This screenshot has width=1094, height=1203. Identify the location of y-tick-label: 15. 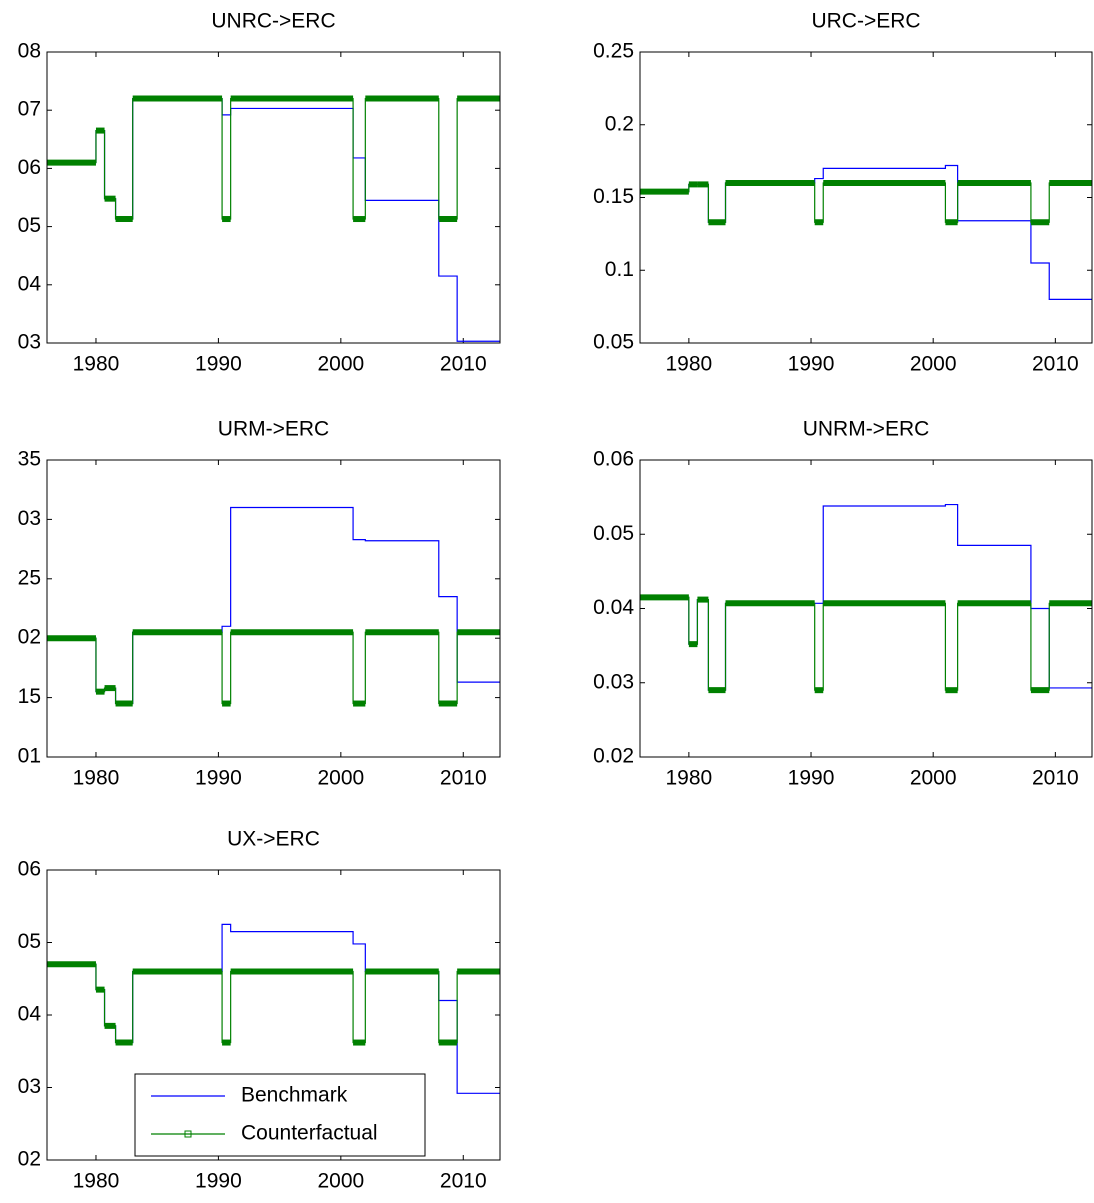
(29, 696).